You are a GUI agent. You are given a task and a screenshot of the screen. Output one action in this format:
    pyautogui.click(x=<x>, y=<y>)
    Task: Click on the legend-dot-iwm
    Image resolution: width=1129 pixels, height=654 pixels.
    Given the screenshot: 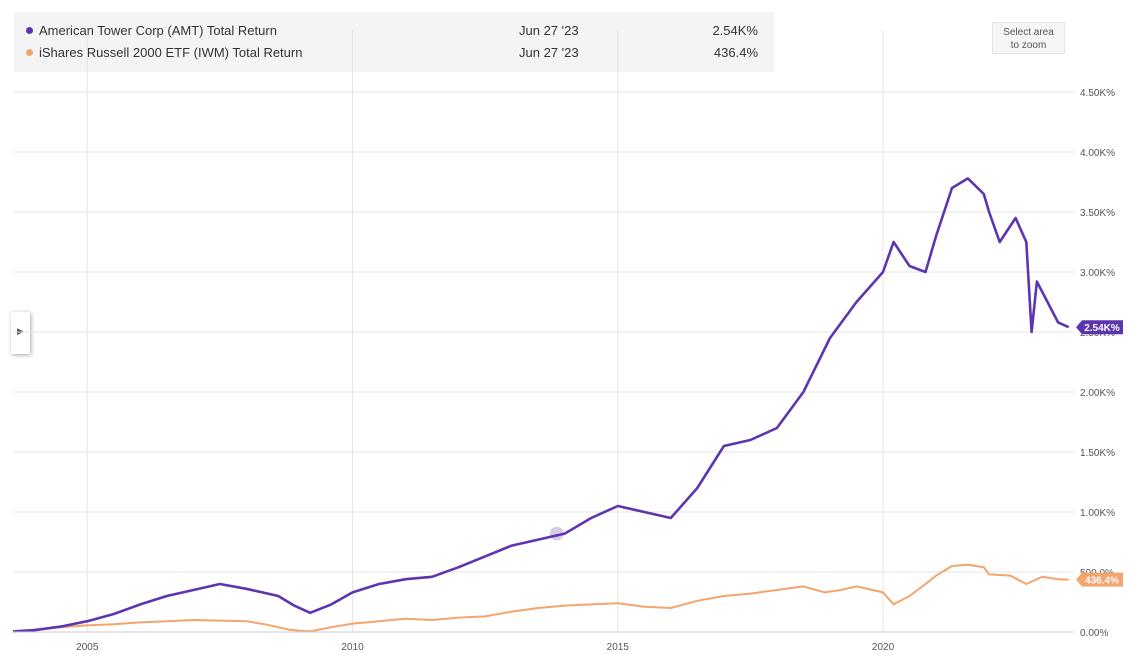 What is the action you would take?
    pyautogui.click(x=29, y=52)
    